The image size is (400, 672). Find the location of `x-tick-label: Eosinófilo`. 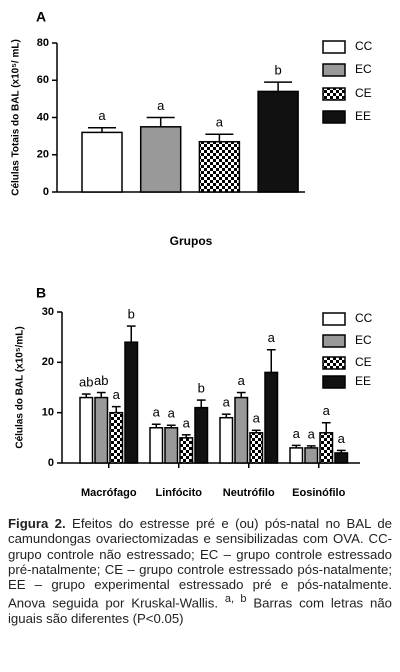

x-tick-label: Eosinófilo is located at coordinates (318, 493).